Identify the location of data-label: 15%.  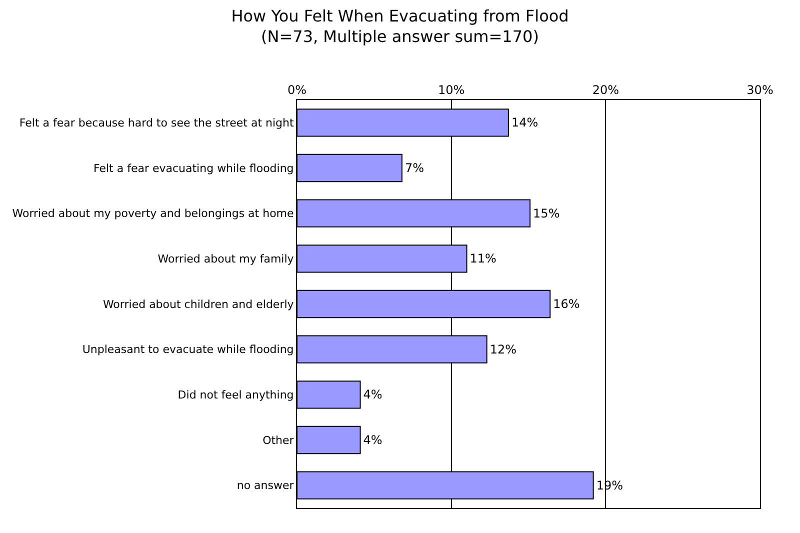
(546, 213).